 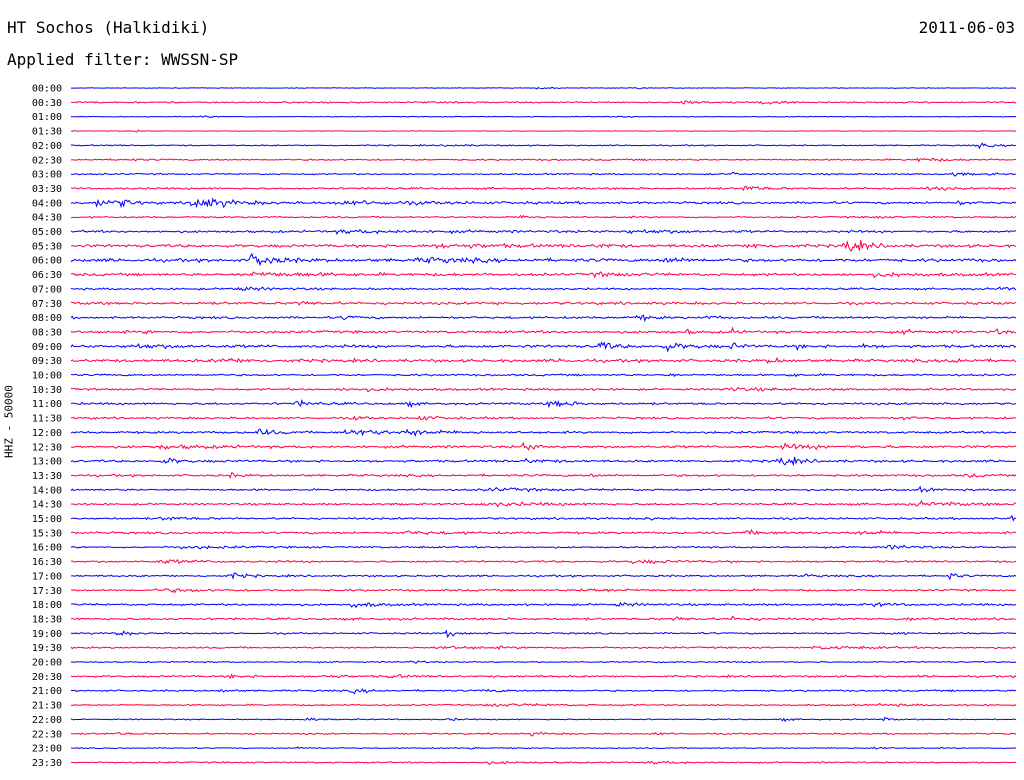 What do you see at coordinates (47, 634) in the screenshot?
I see `row-time-label: 19:00` at bounding box center [47, 634].